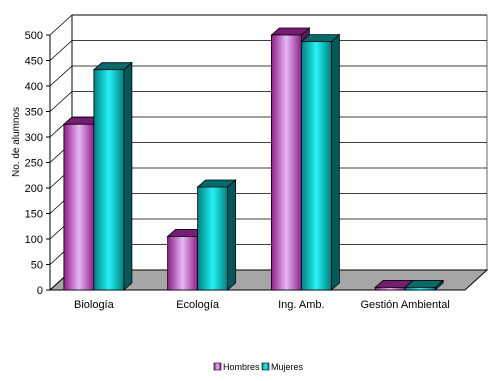 The width and height of the screenshot is (495, 381). What do you see at coordinates (34, 189) in the screenshot?
I see `y-tick-label: 200` at bounding box center [34, 189].